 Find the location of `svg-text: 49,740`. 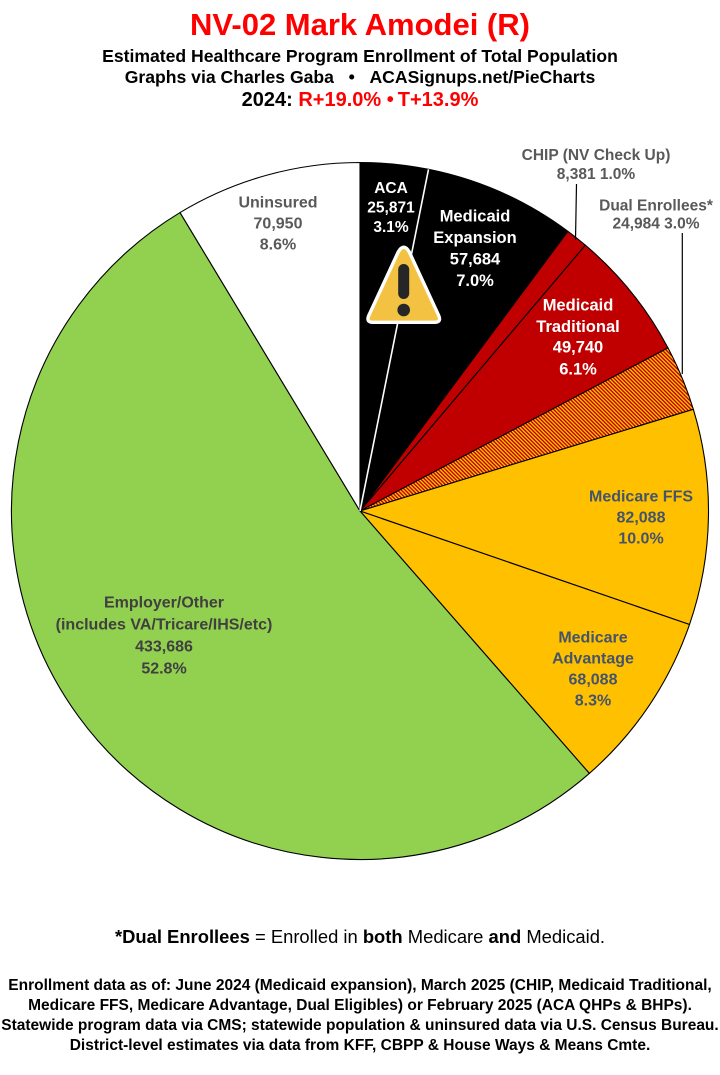

svg-text: 49,740 is located at coordinates (578, 348).